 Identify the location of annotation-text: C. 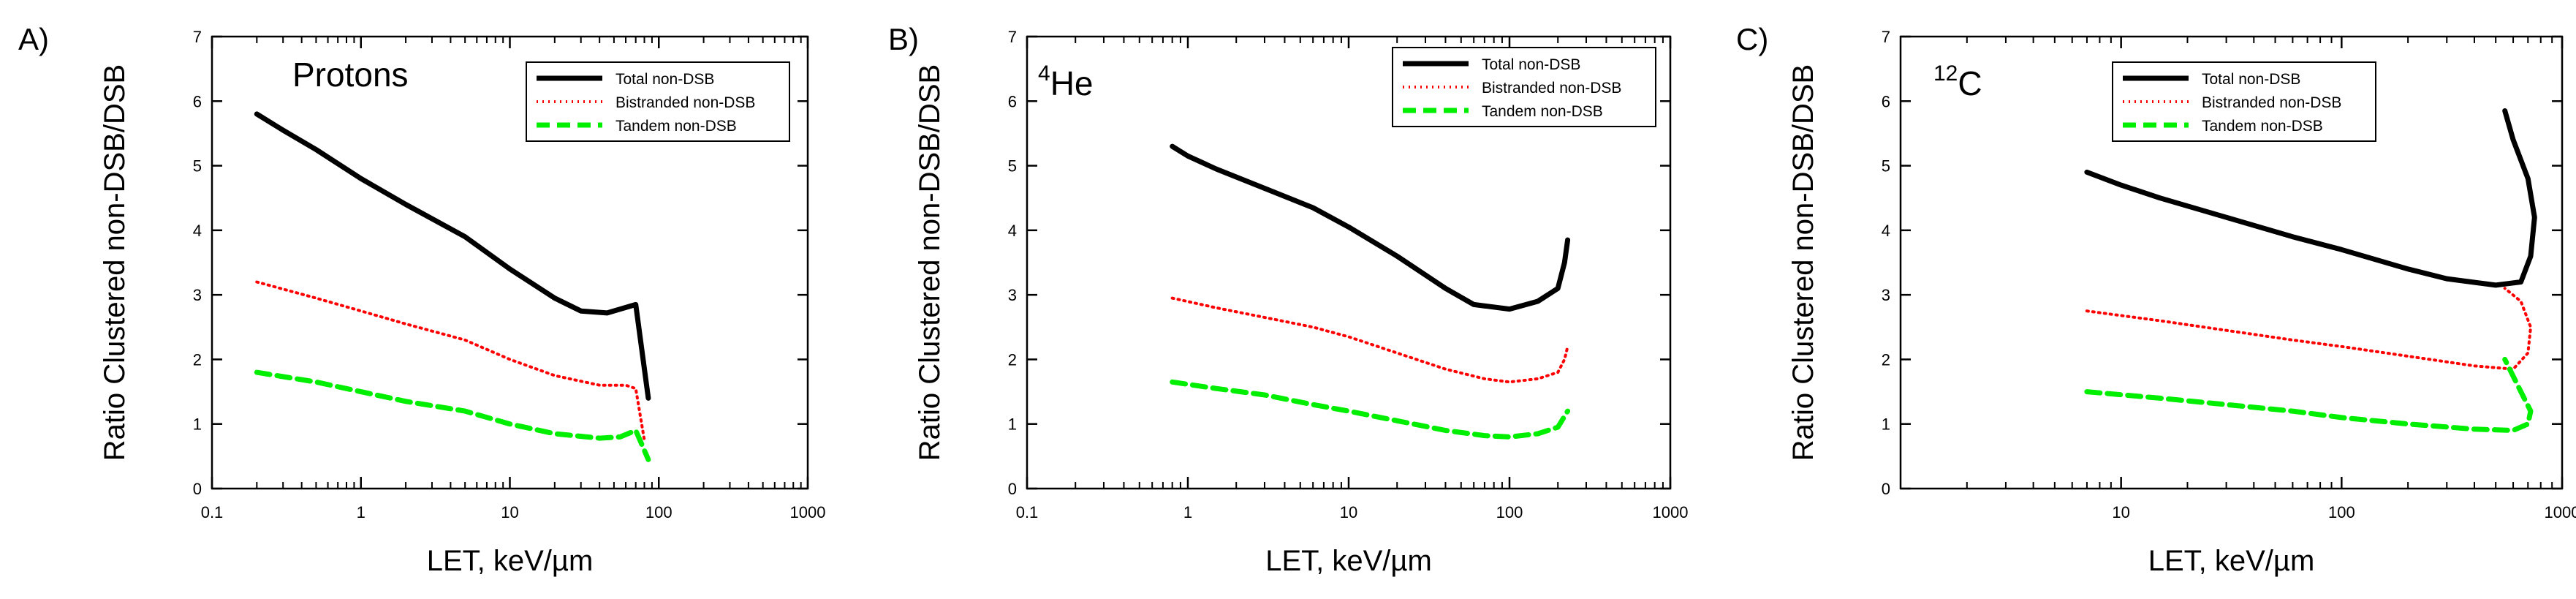
(1970, 83).